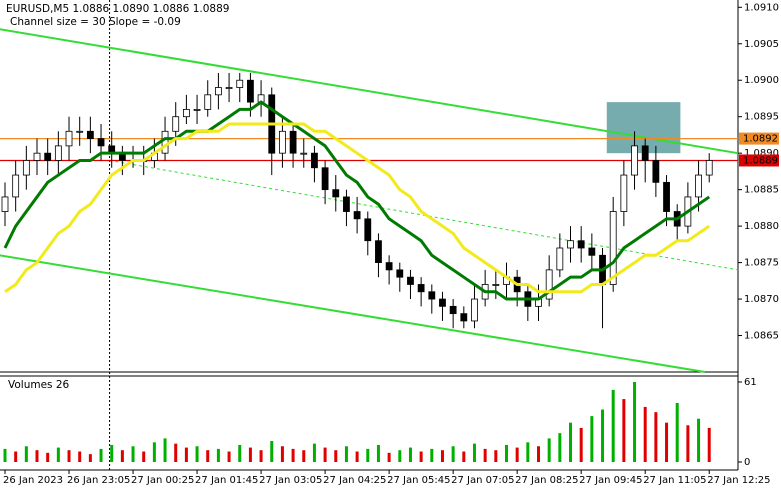 The image size is (781, 489). Describe the element at coordinates (418, 480) in the screenshot. I see `x-tick-label: 27 Jan 05:45` at that location.